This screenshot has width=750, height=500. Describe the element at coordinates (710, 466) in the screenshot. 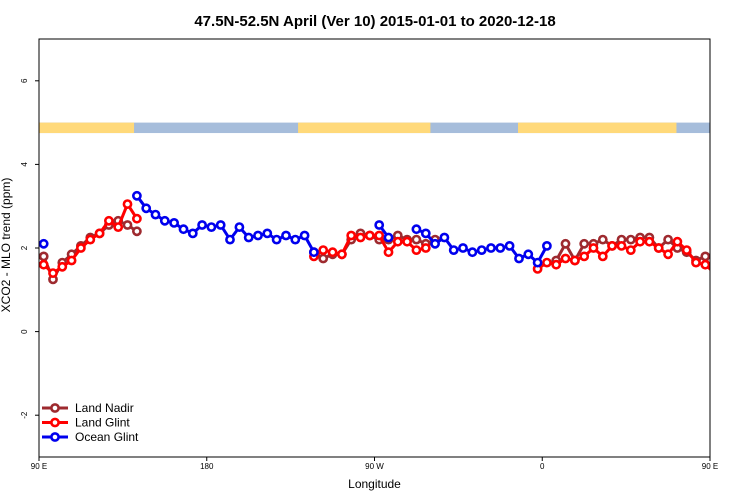

I see `x-tick-label: 90 E` at that location.